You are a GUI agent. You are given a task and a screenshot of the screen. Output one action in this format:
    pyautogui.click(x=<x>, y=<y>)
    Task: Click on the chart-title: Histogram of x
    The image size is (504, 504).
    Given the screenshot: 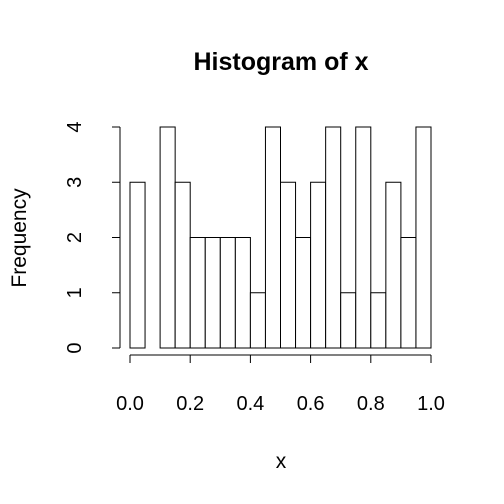 What is the action you would take?
    pyautogui.click(x=280, y=62)
    